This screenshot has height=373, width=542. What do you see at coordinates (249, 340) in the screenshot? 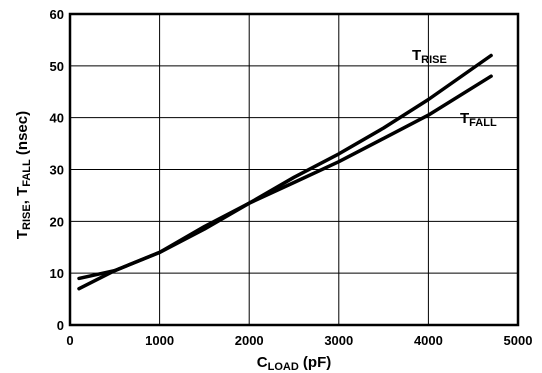
I see `x-tick-label-2: 2000` at bounding box center [249, 340].